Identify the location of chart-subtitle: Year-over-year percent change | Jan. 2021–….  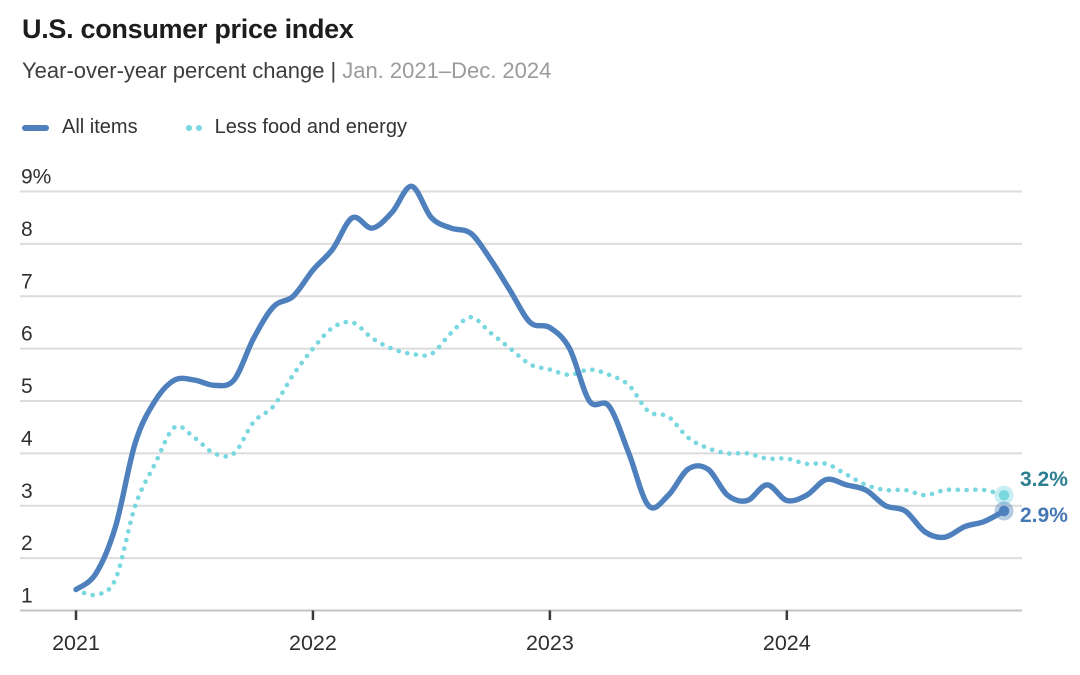
(286, 70).